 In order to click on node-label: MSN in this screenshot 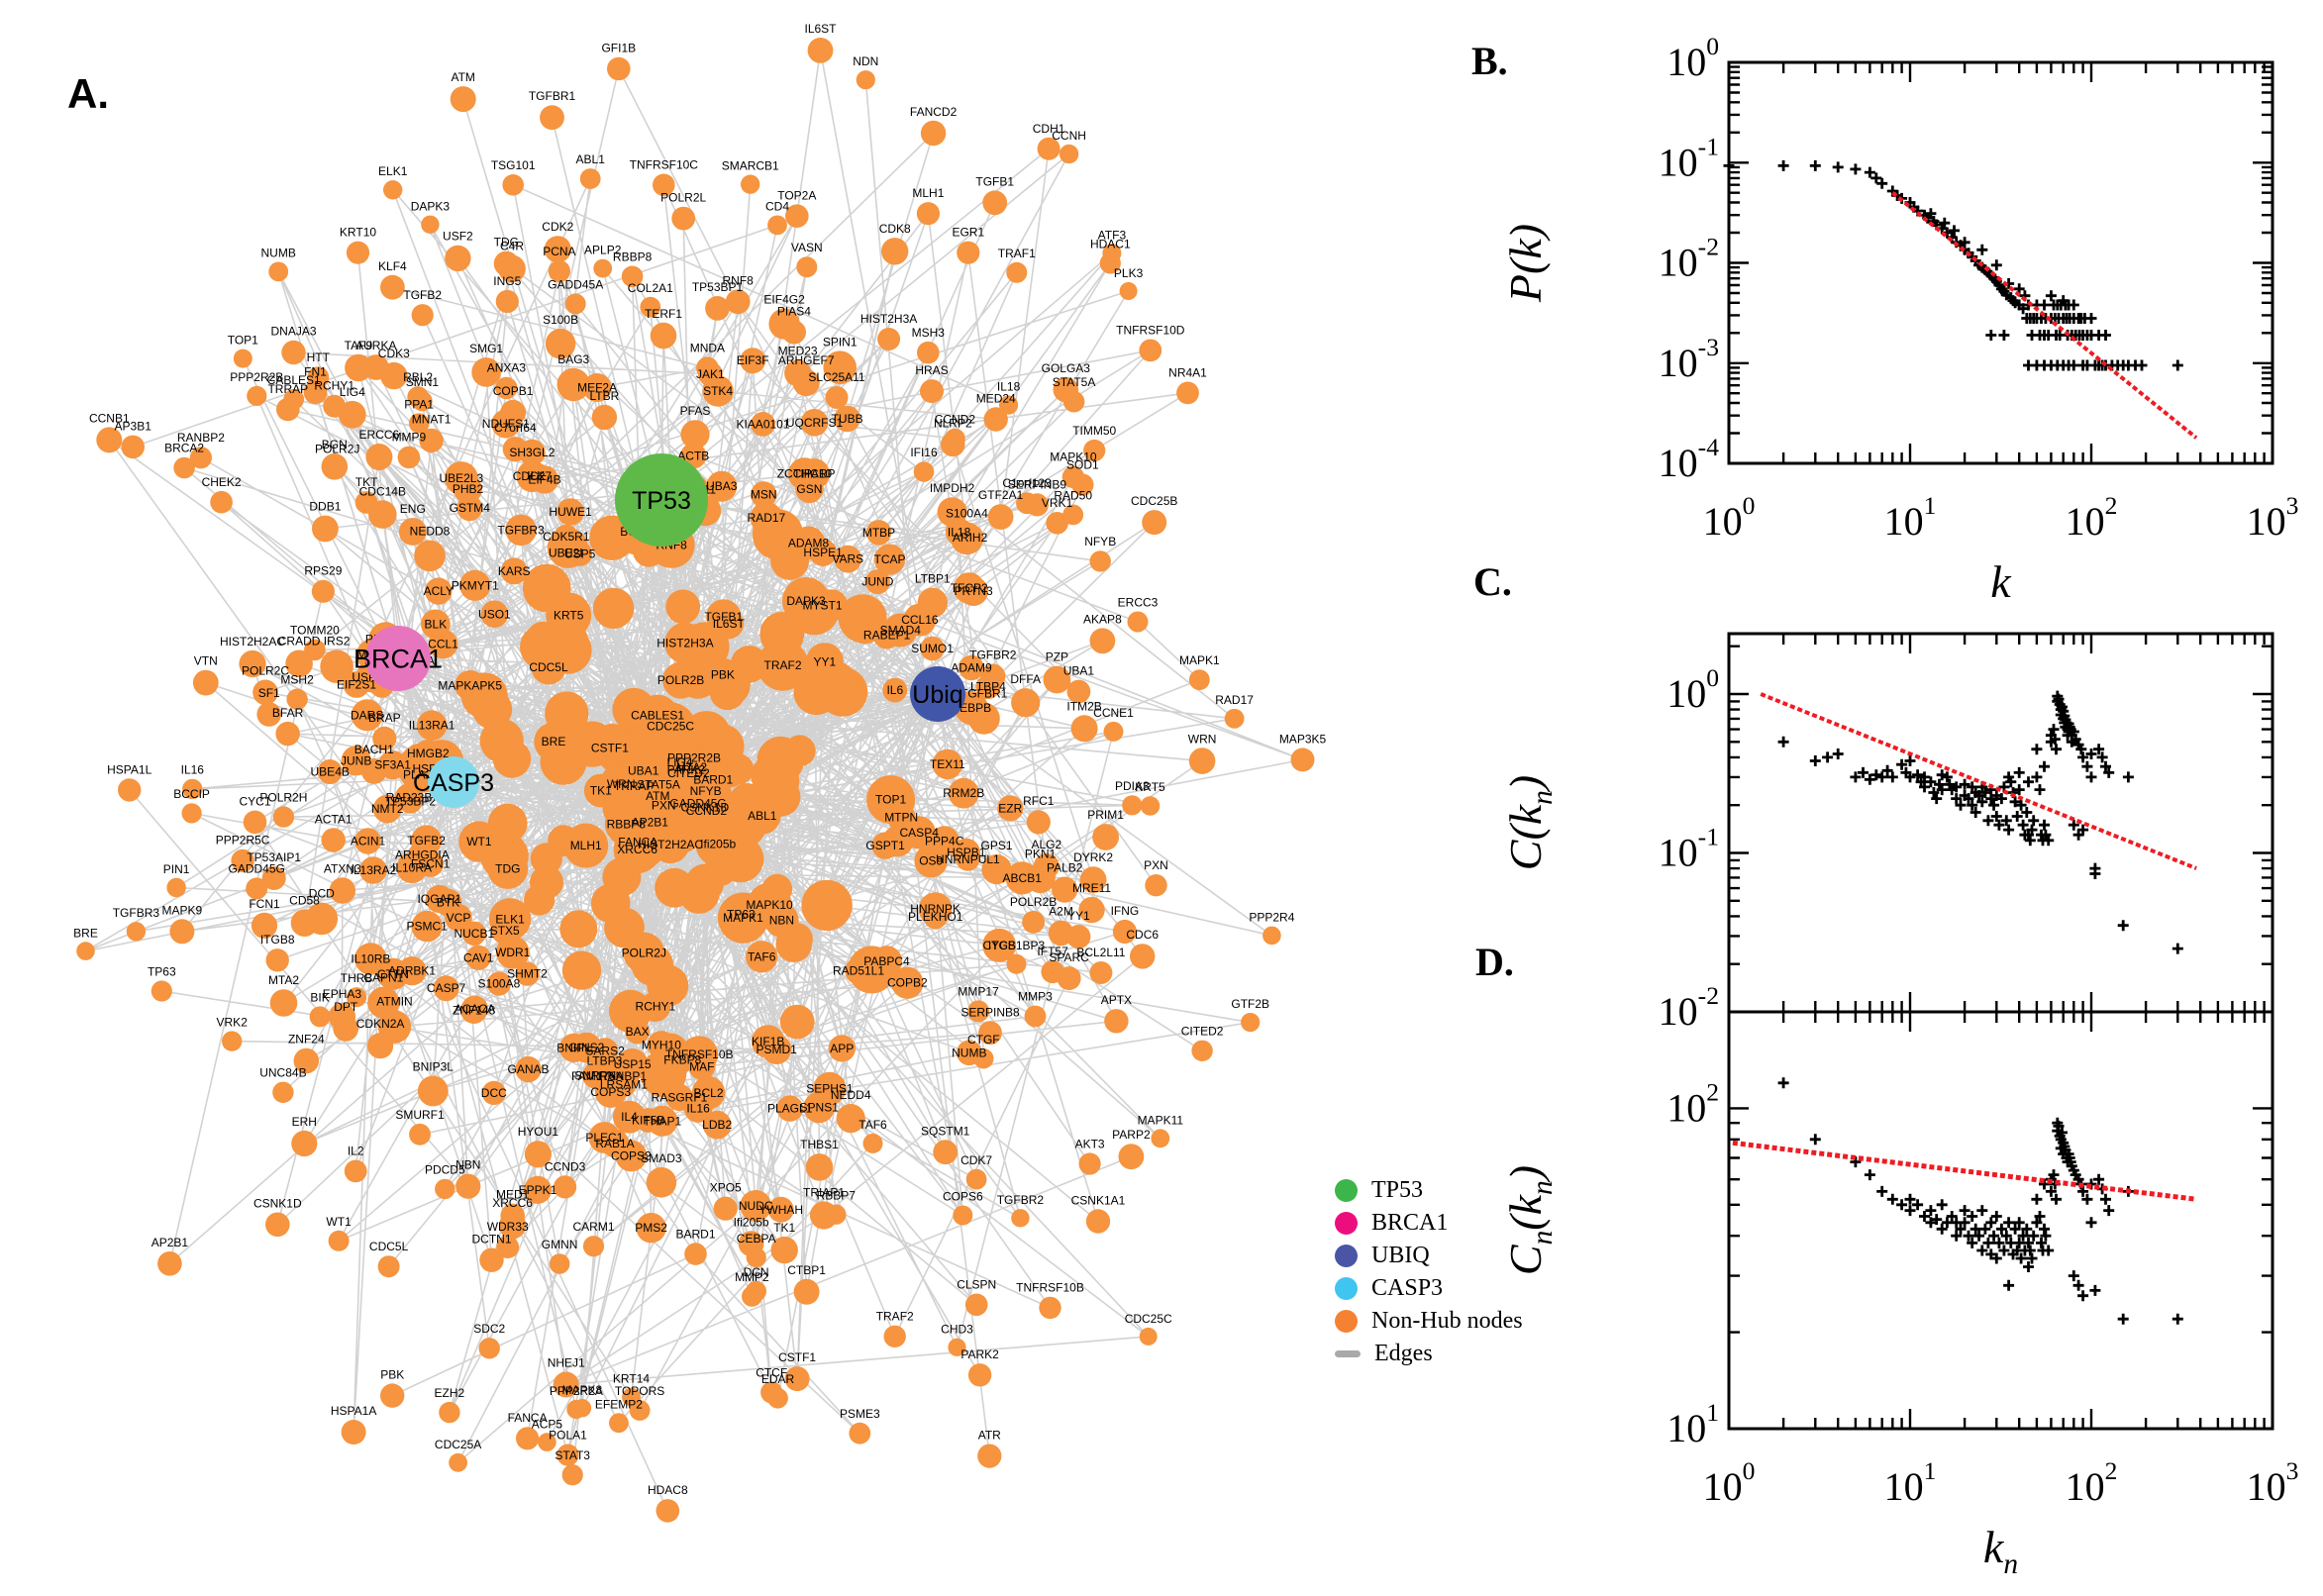, I will do `click(764, 495)`.